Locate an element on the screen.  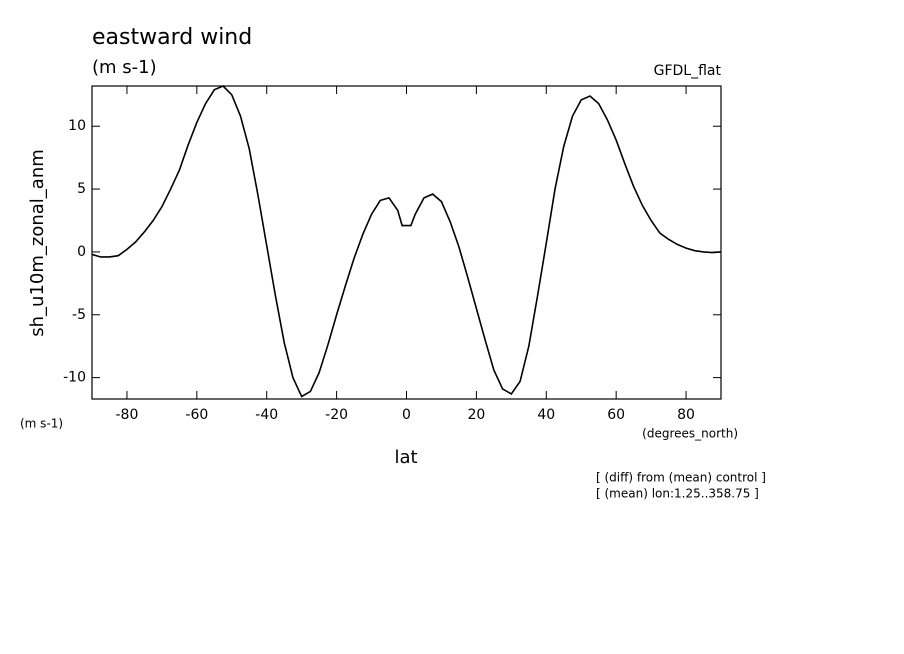
x-tick-label: -80 is located at coordinates (127, 415).